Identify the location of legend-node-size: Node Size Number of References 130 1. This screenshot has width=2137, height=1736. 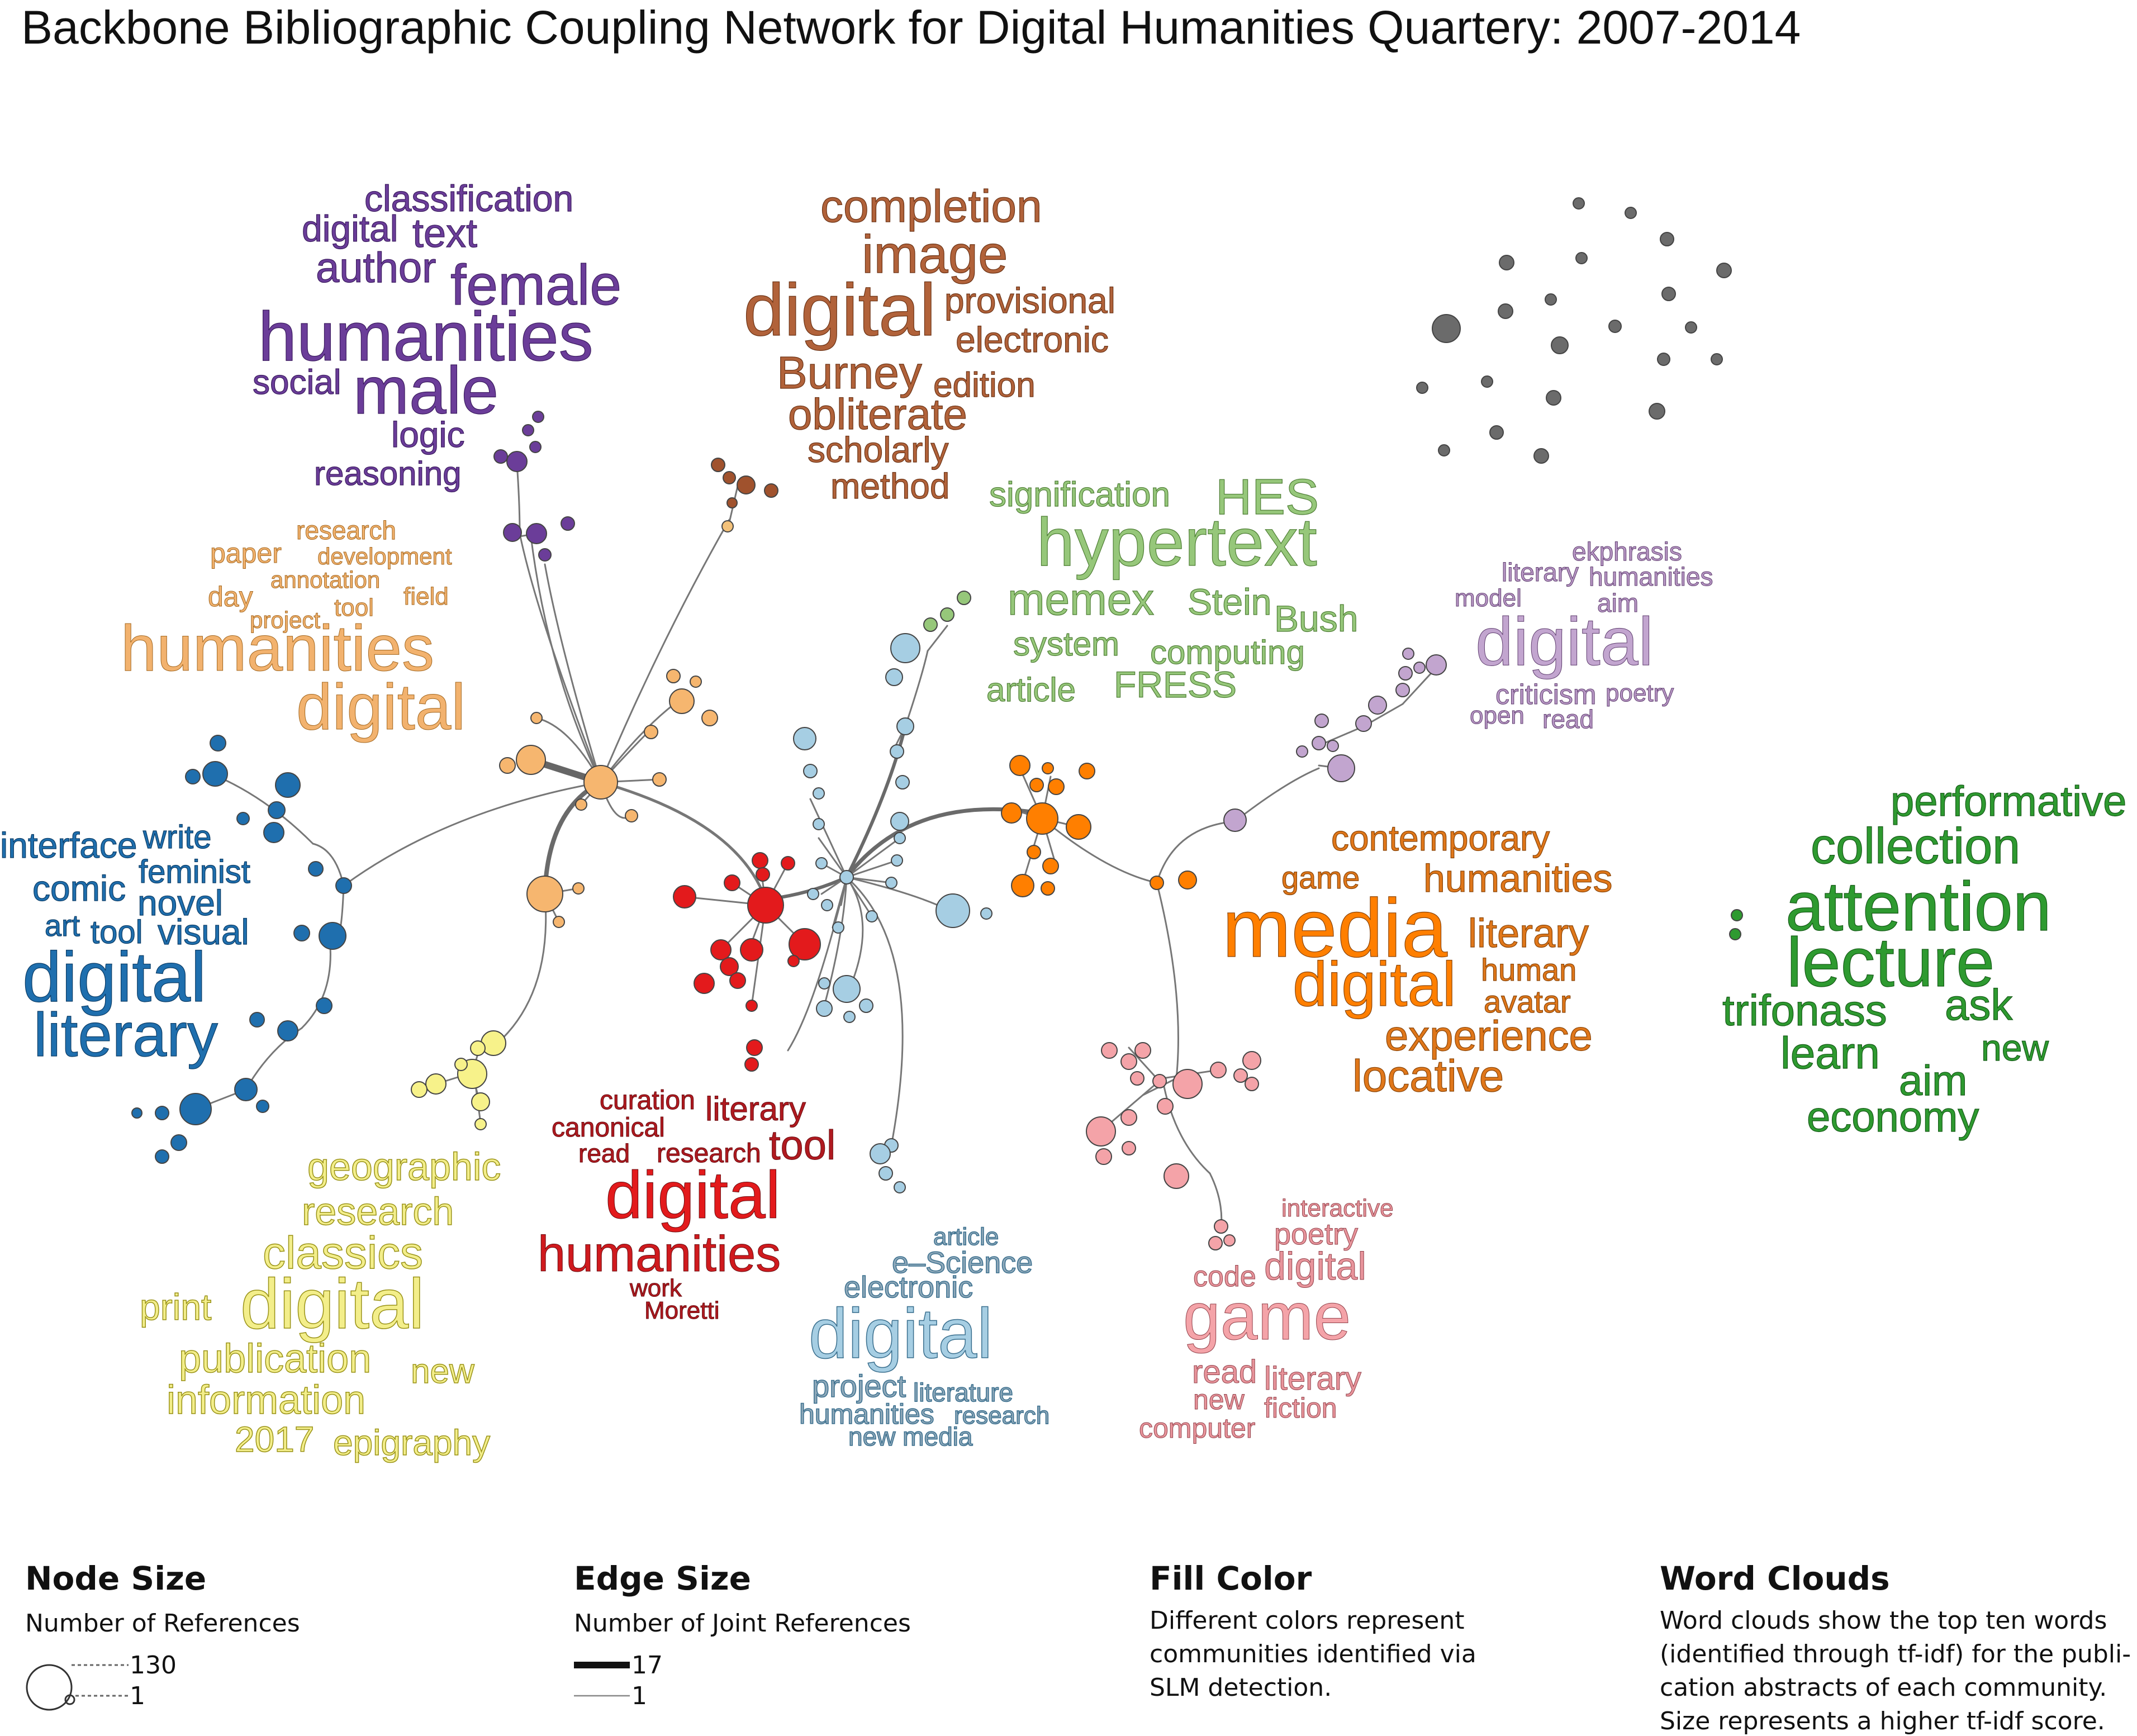
(162, 1635).